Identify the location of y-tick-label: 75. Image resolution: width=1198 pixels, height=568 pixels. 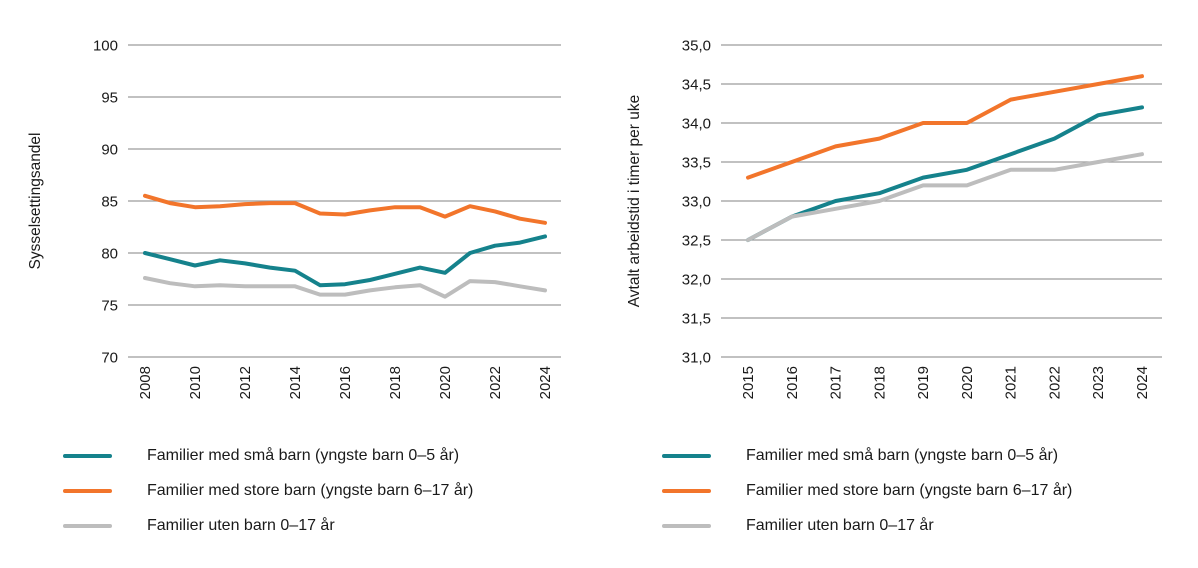
(109, 306).